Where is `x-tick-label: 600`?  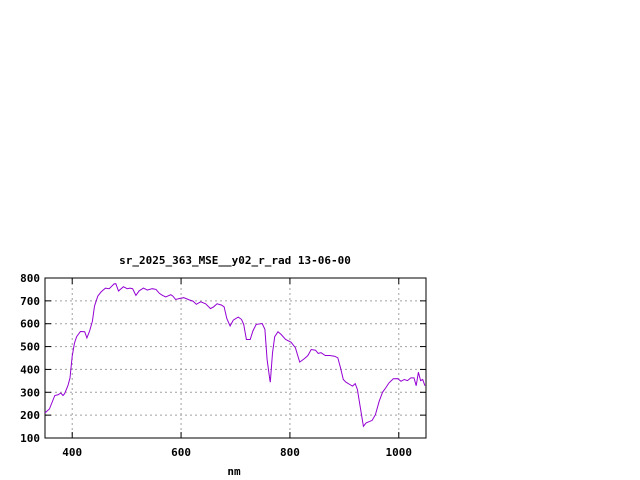 x-tick-label: 600 is located at coordinates (181, 452).